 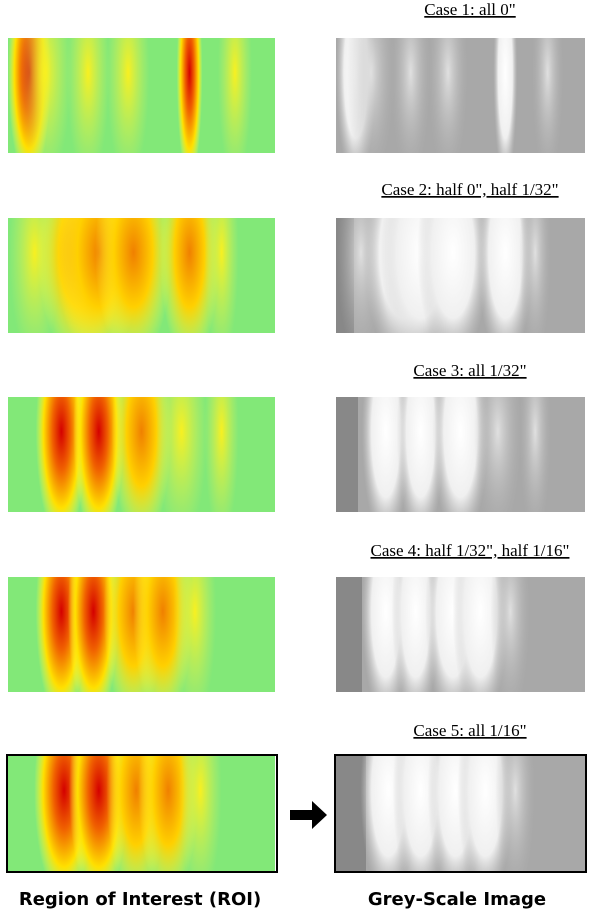 I want to click on roi-label: Region of Interest (ROI), so click(x=140, y=899).